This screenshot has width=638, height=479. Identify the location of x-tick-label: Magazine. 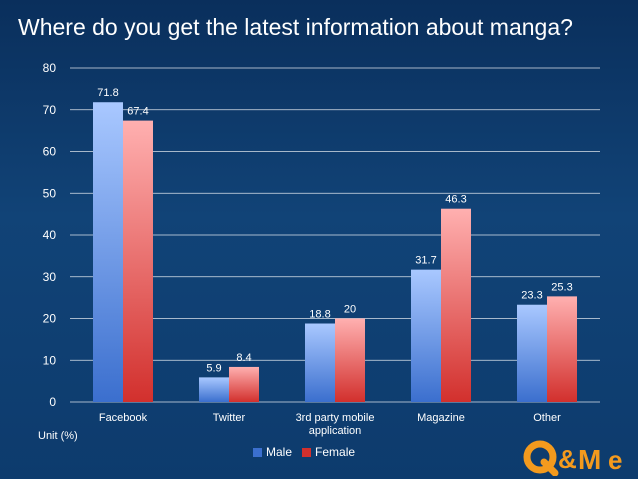
(441, 418).